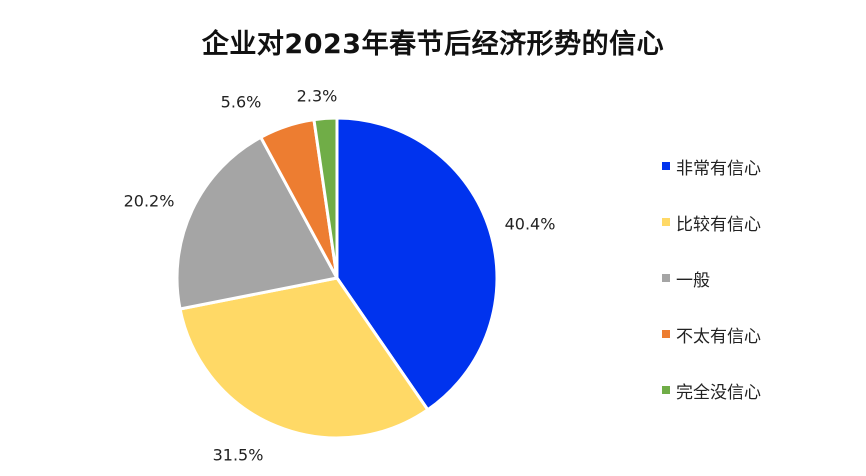 The image size is (866, 476). I want to click on legend-label: 比较有信心, so click(718, 225).